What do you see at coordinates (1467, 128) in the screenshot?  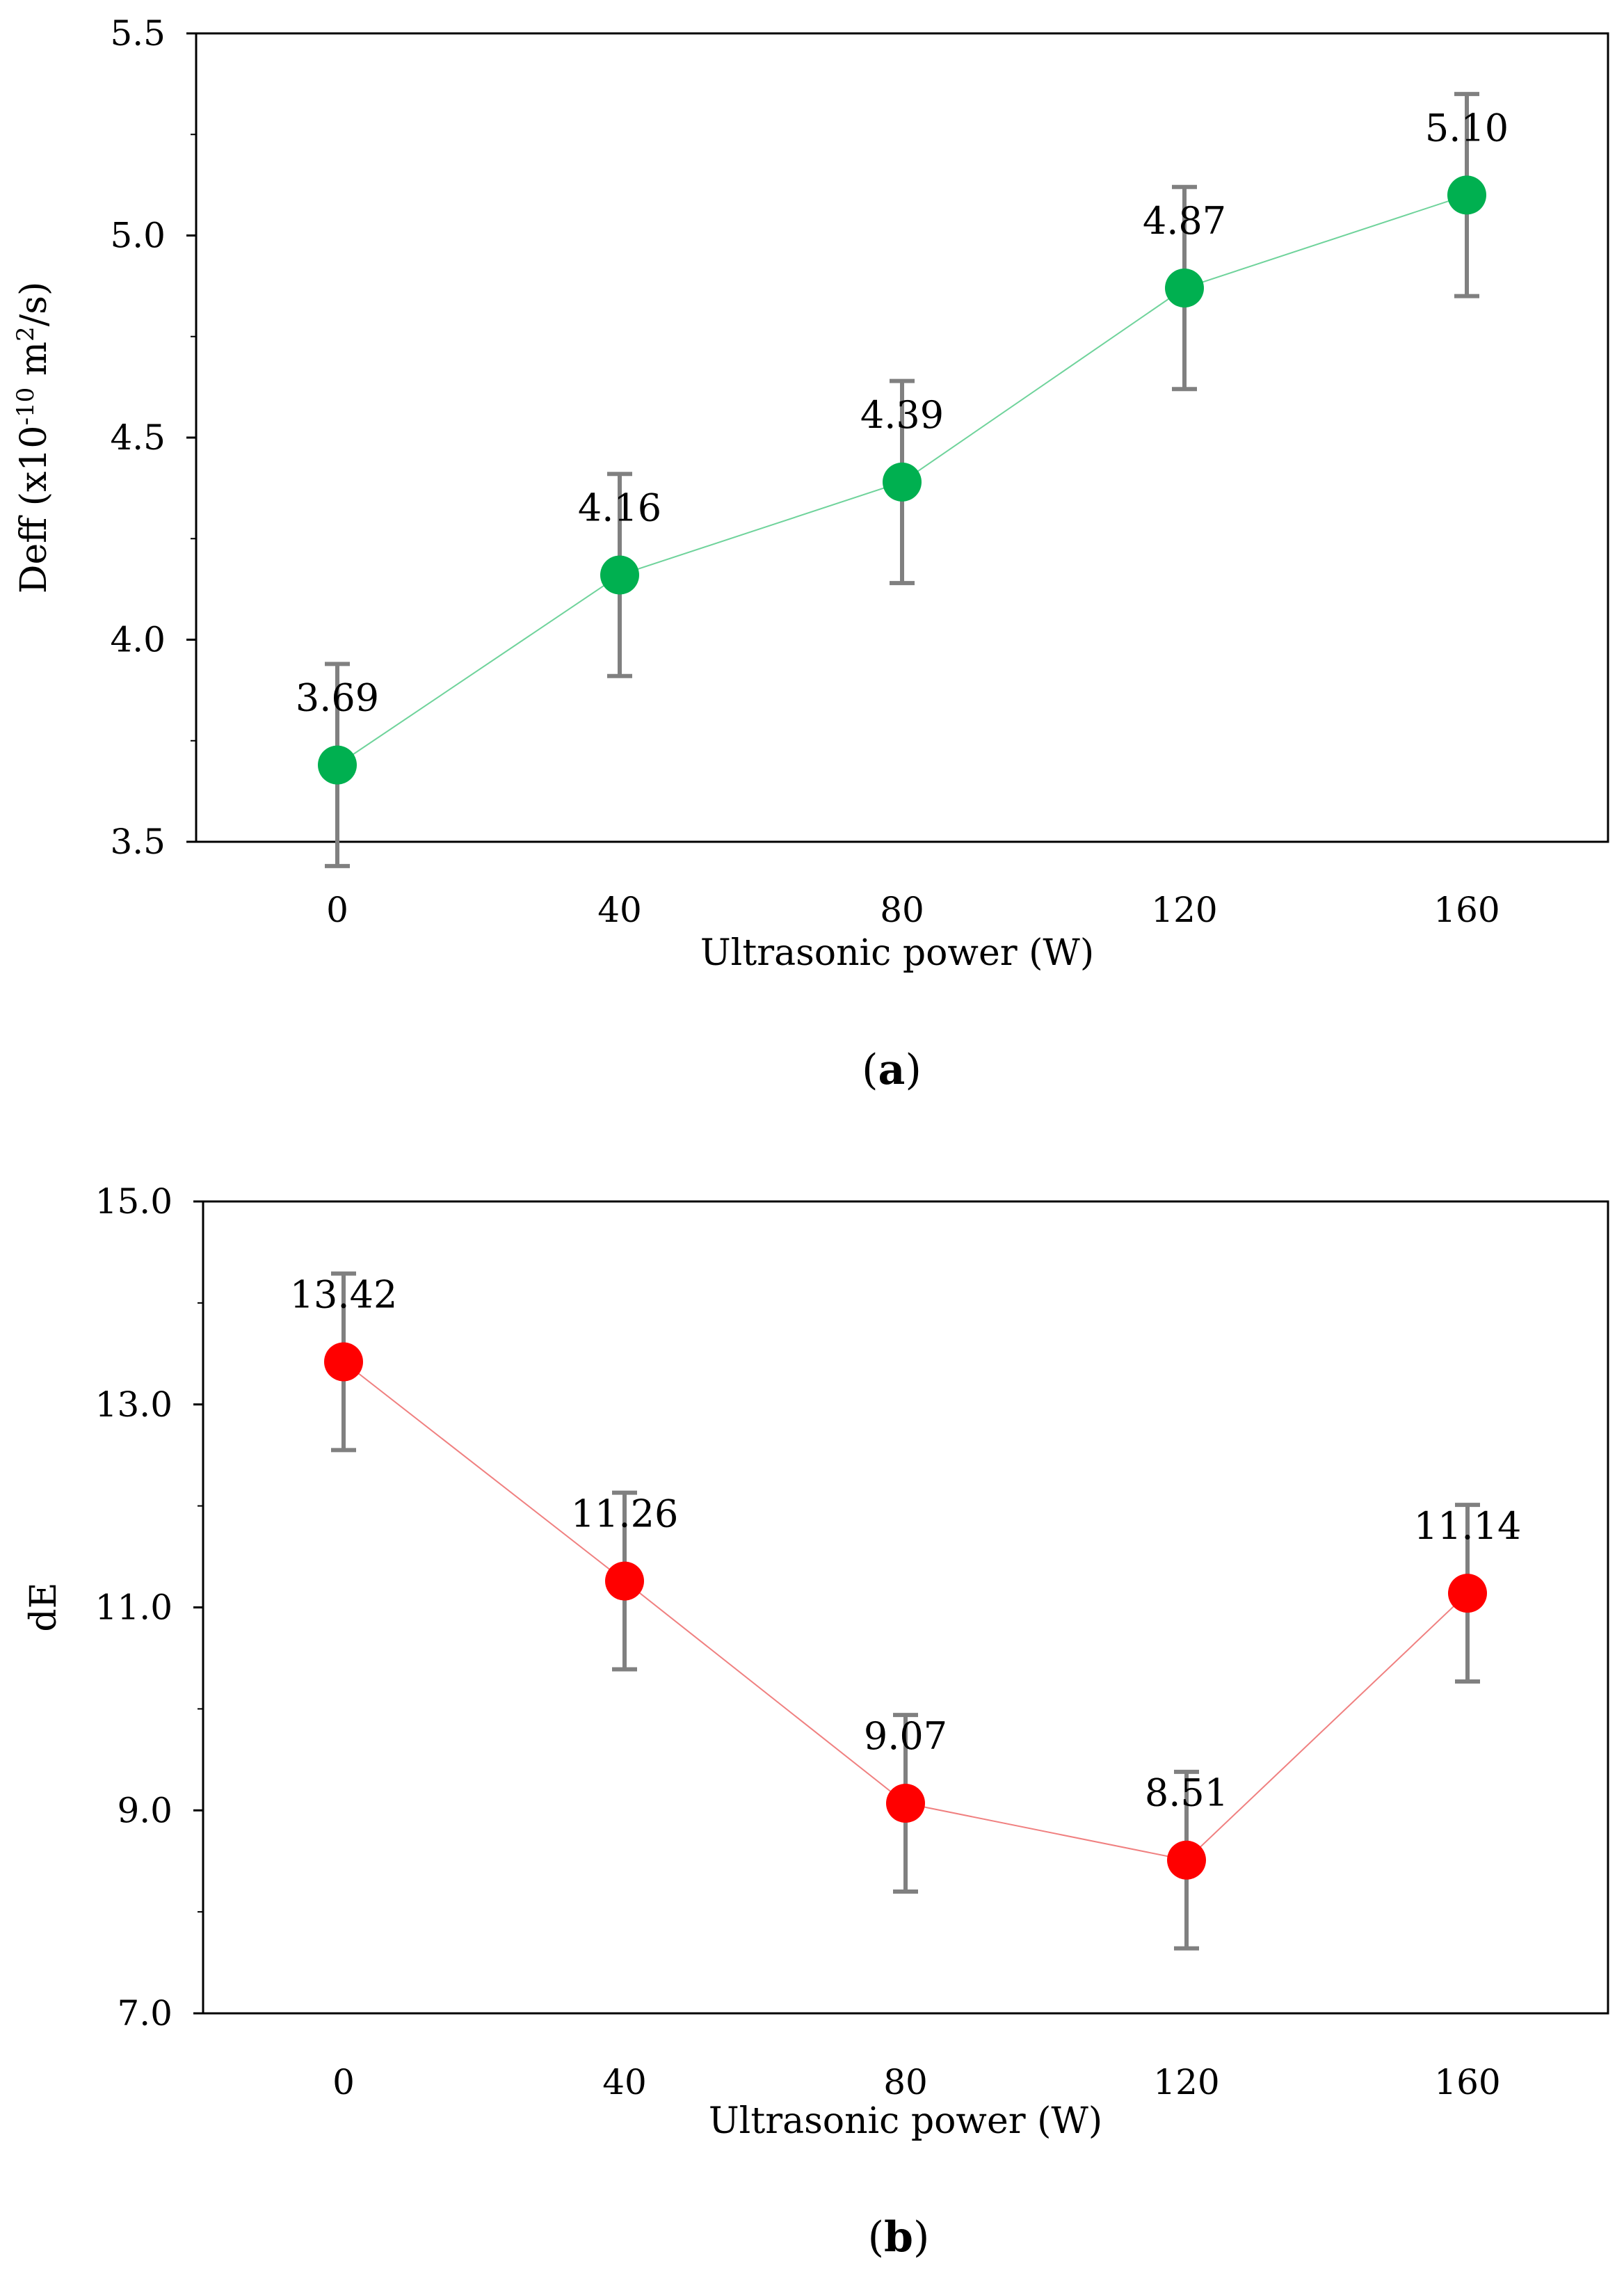 I see `data-label: 5.10` at bounding box center [1467, 128].